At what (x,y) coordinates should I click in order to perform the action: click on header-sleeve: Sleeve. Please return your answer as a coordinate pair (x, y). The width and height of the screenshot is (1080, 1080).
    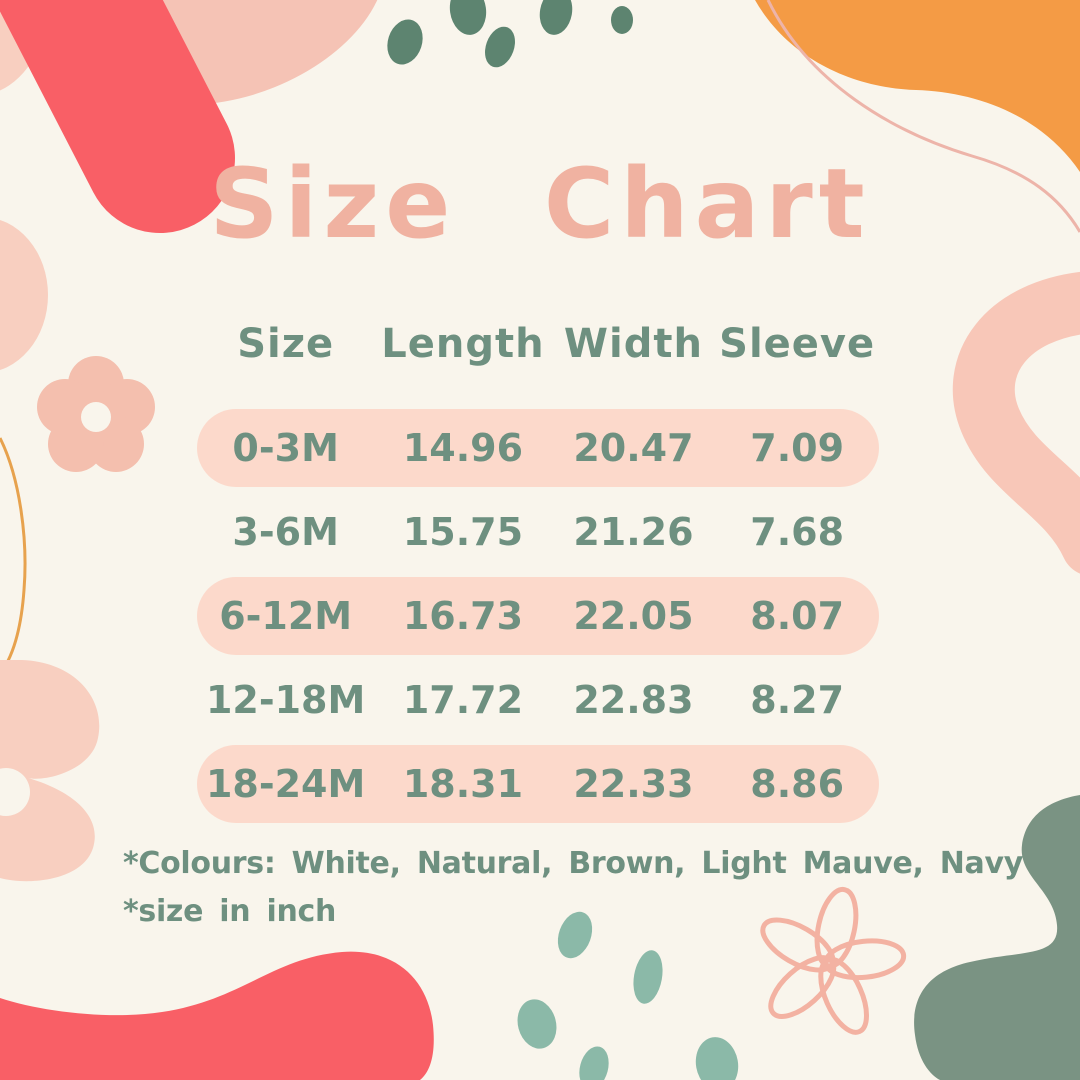
    Looking at the image, I should click on (797, 344).